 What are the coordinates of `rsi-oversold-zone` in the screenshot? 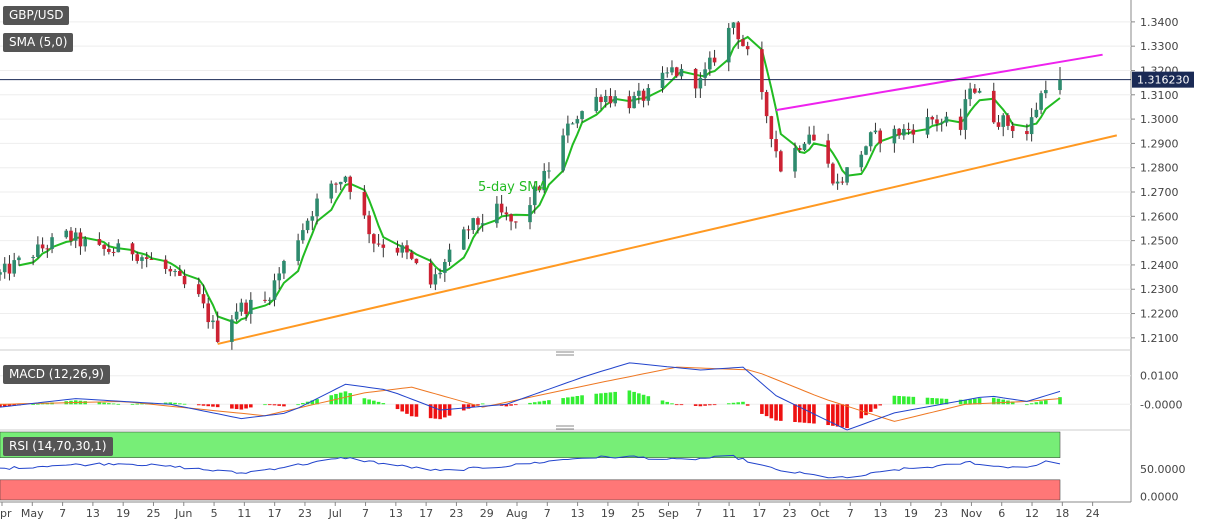 It's located at (530, 490).